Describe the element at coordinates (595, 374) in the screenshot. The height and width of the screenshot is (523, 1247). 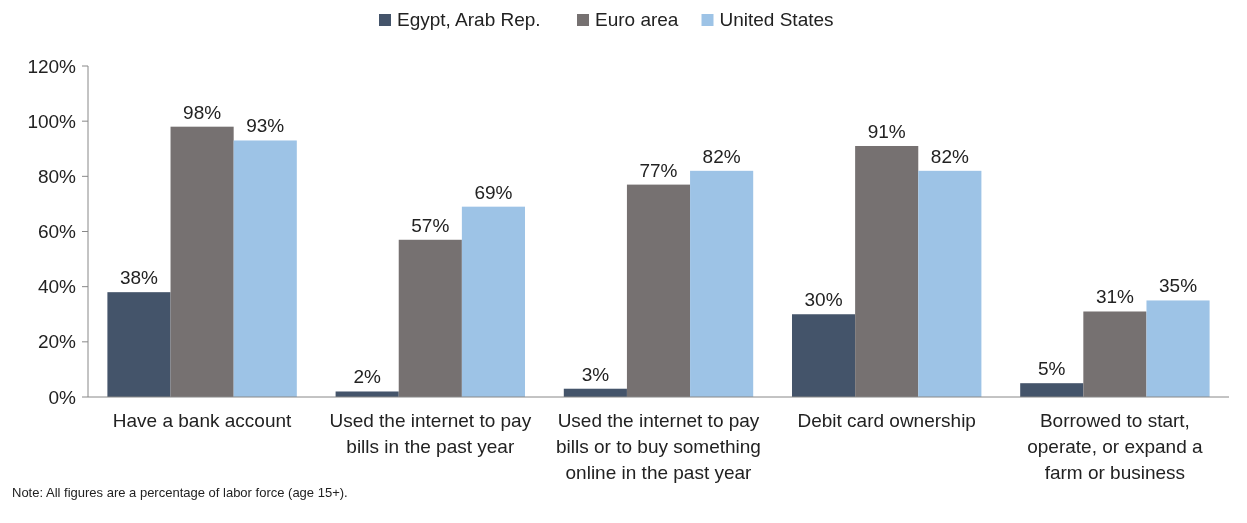
I see `data-label: 3%` at that location.